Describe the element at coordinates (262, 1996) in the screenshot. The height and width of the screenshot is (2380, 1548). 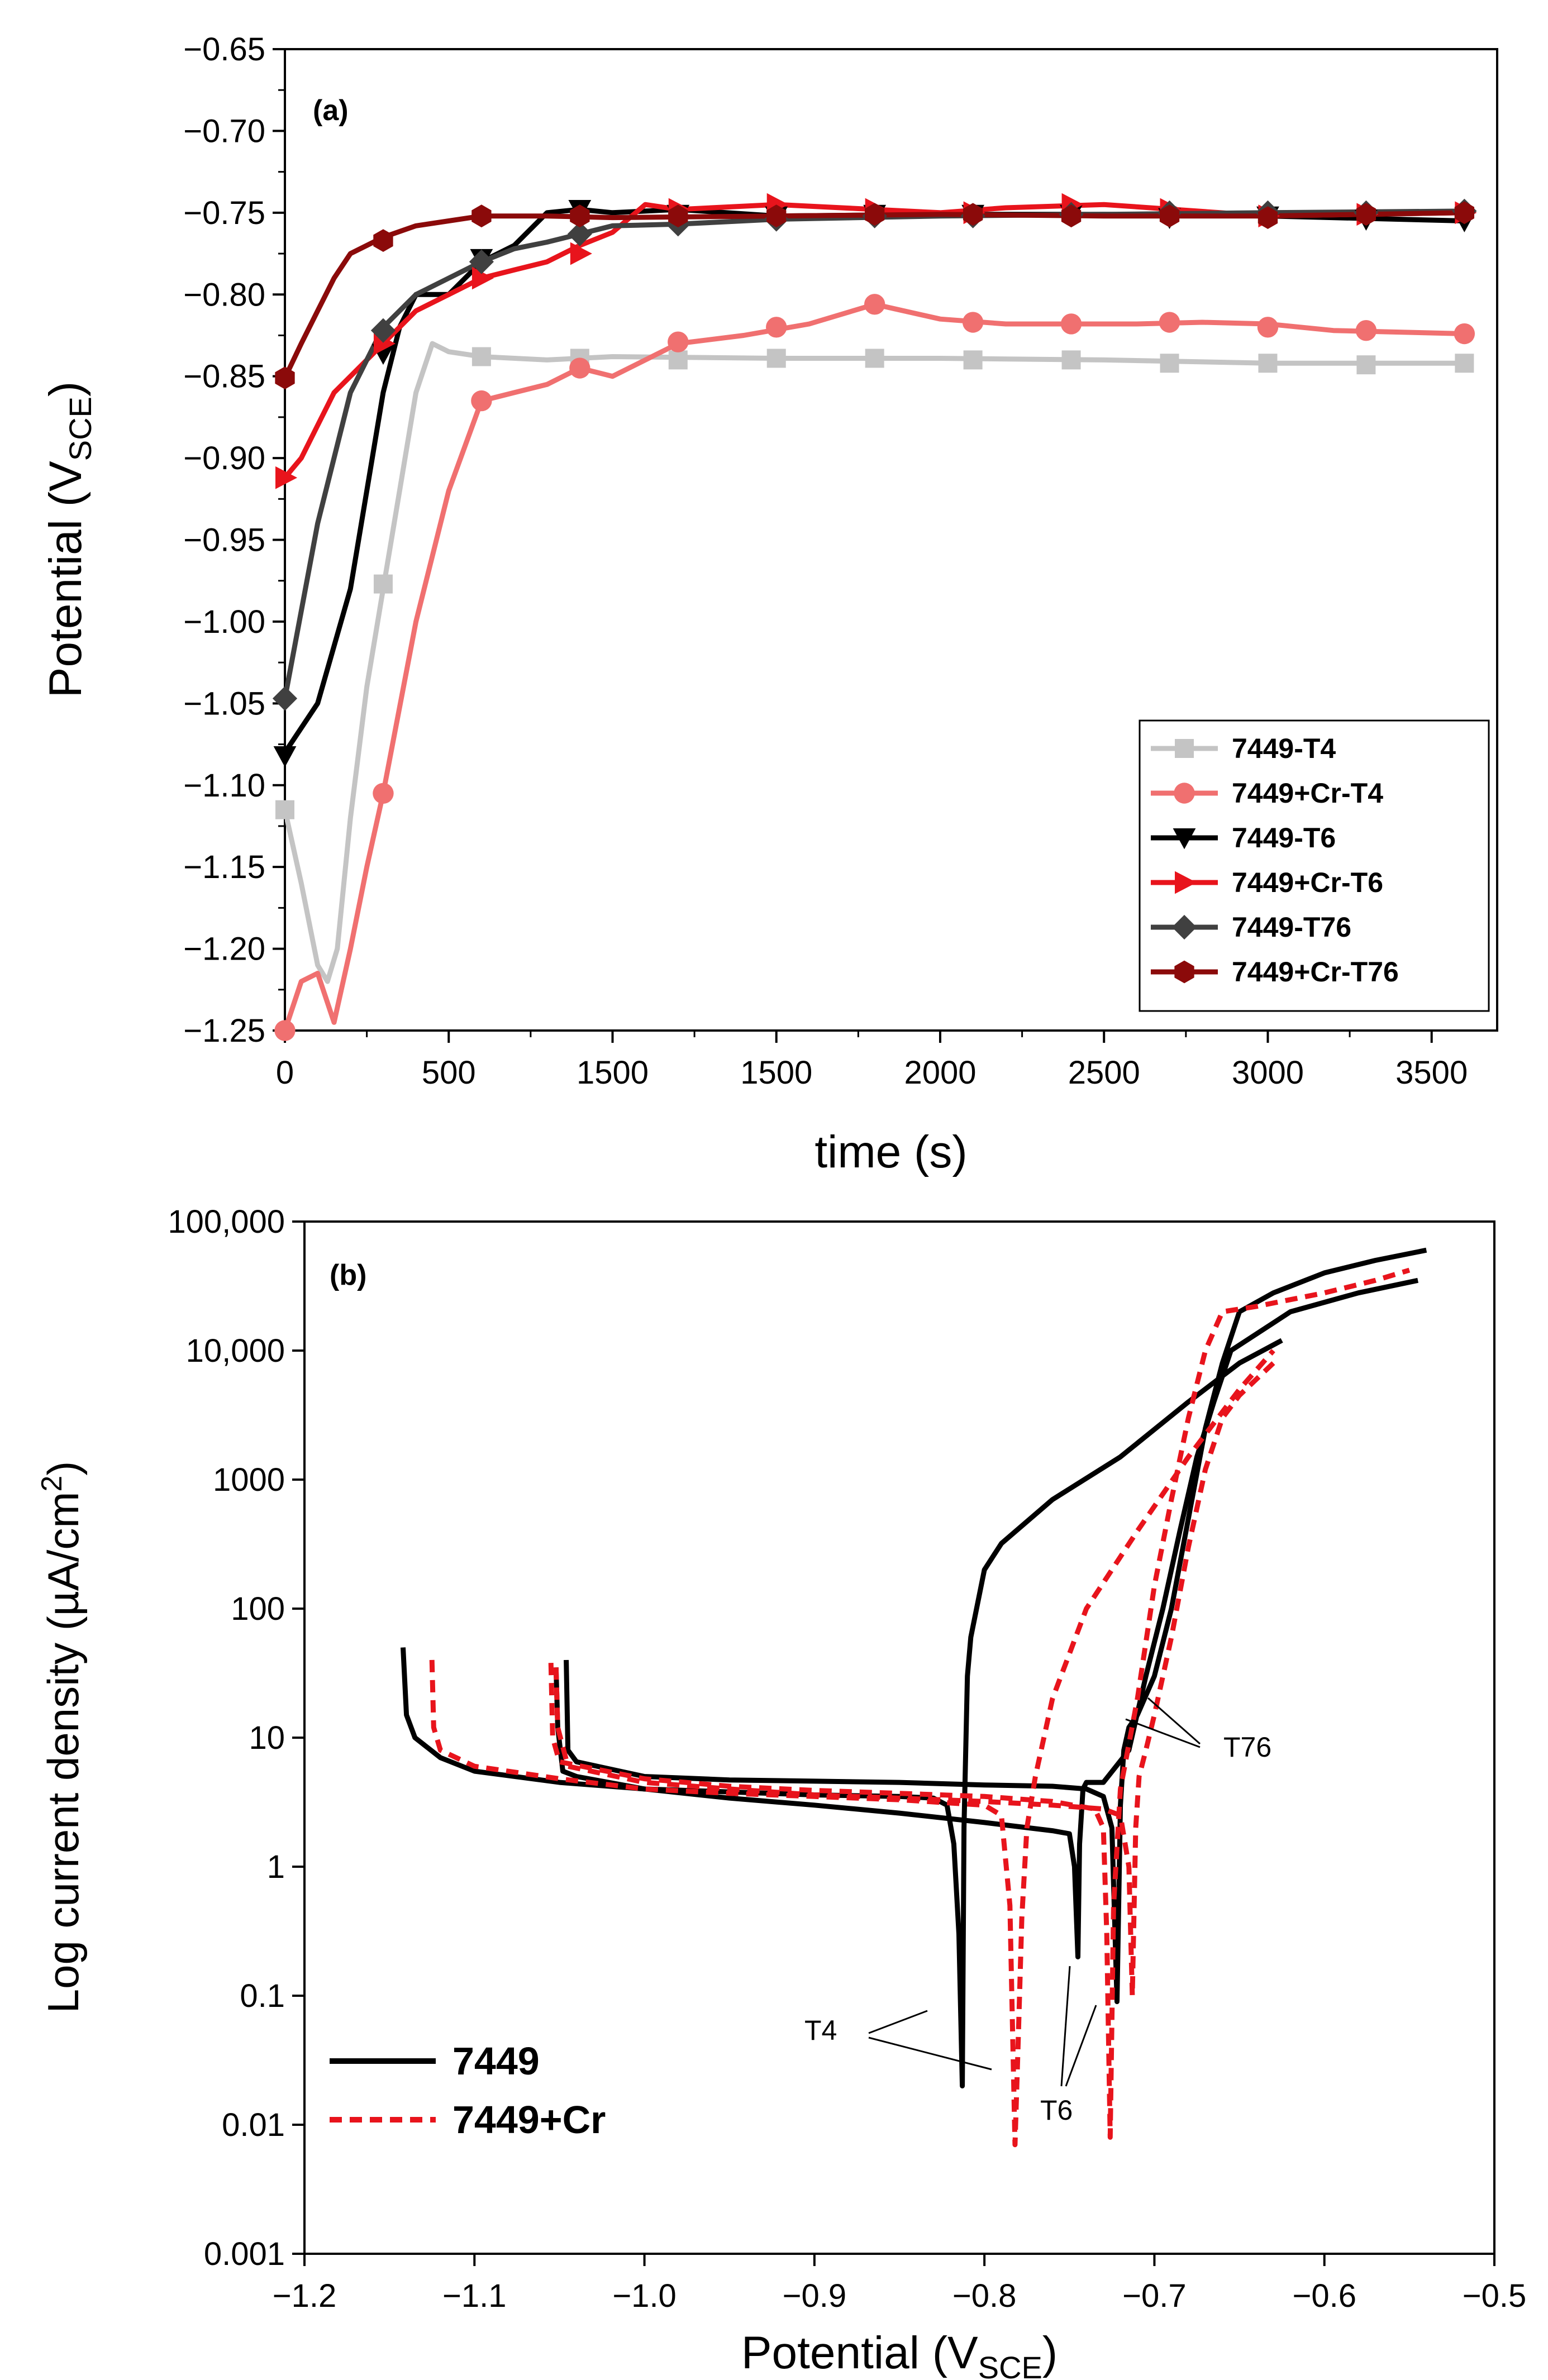
I see `b-y-tick-label: 0.1` at that location.